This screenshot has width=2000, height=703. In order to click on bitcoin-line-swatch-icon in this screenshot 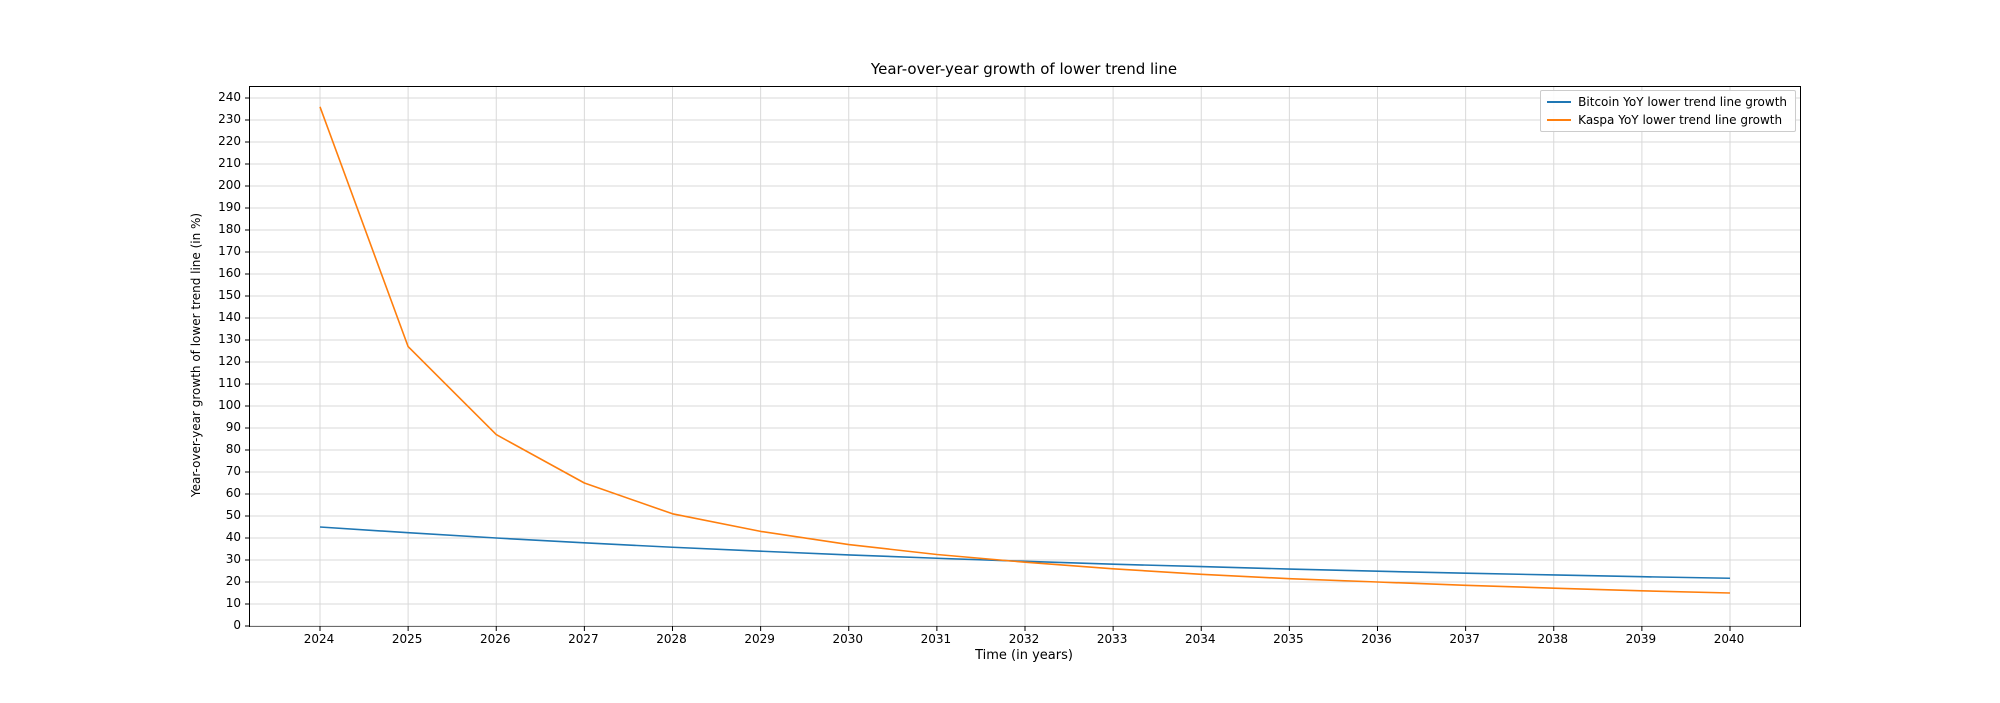, I will do `click(1559, 102)`.